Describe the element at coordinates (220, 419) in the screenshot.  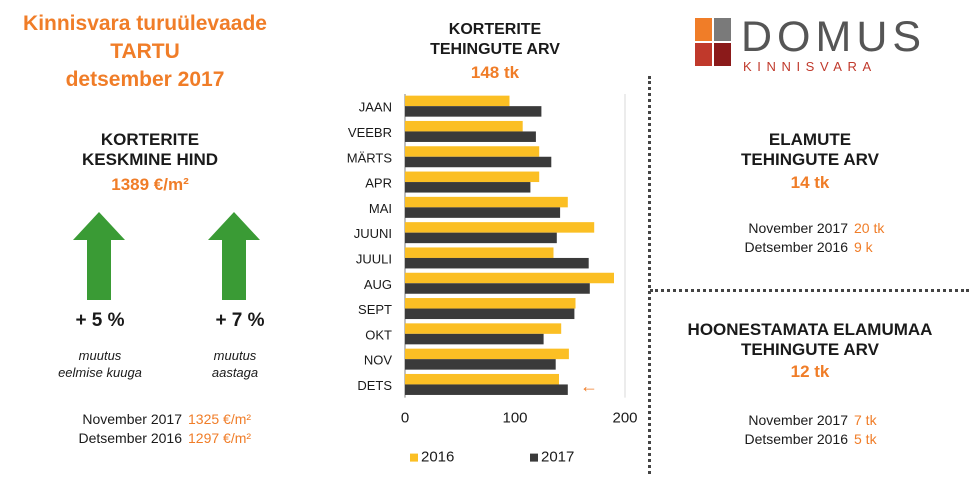
I see `compare-value: 1325 €/m²` at that location.